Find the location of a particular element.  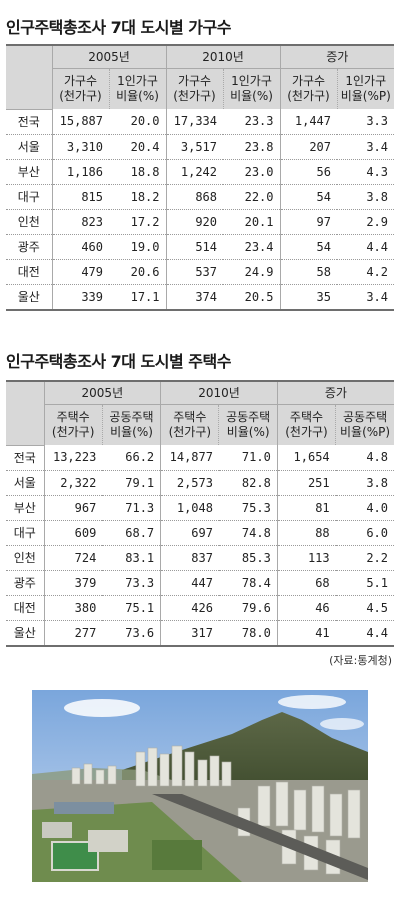

table-row: 대전 479 20.6 537 24.9 58 4.2 is located at coordinates (200, 272).